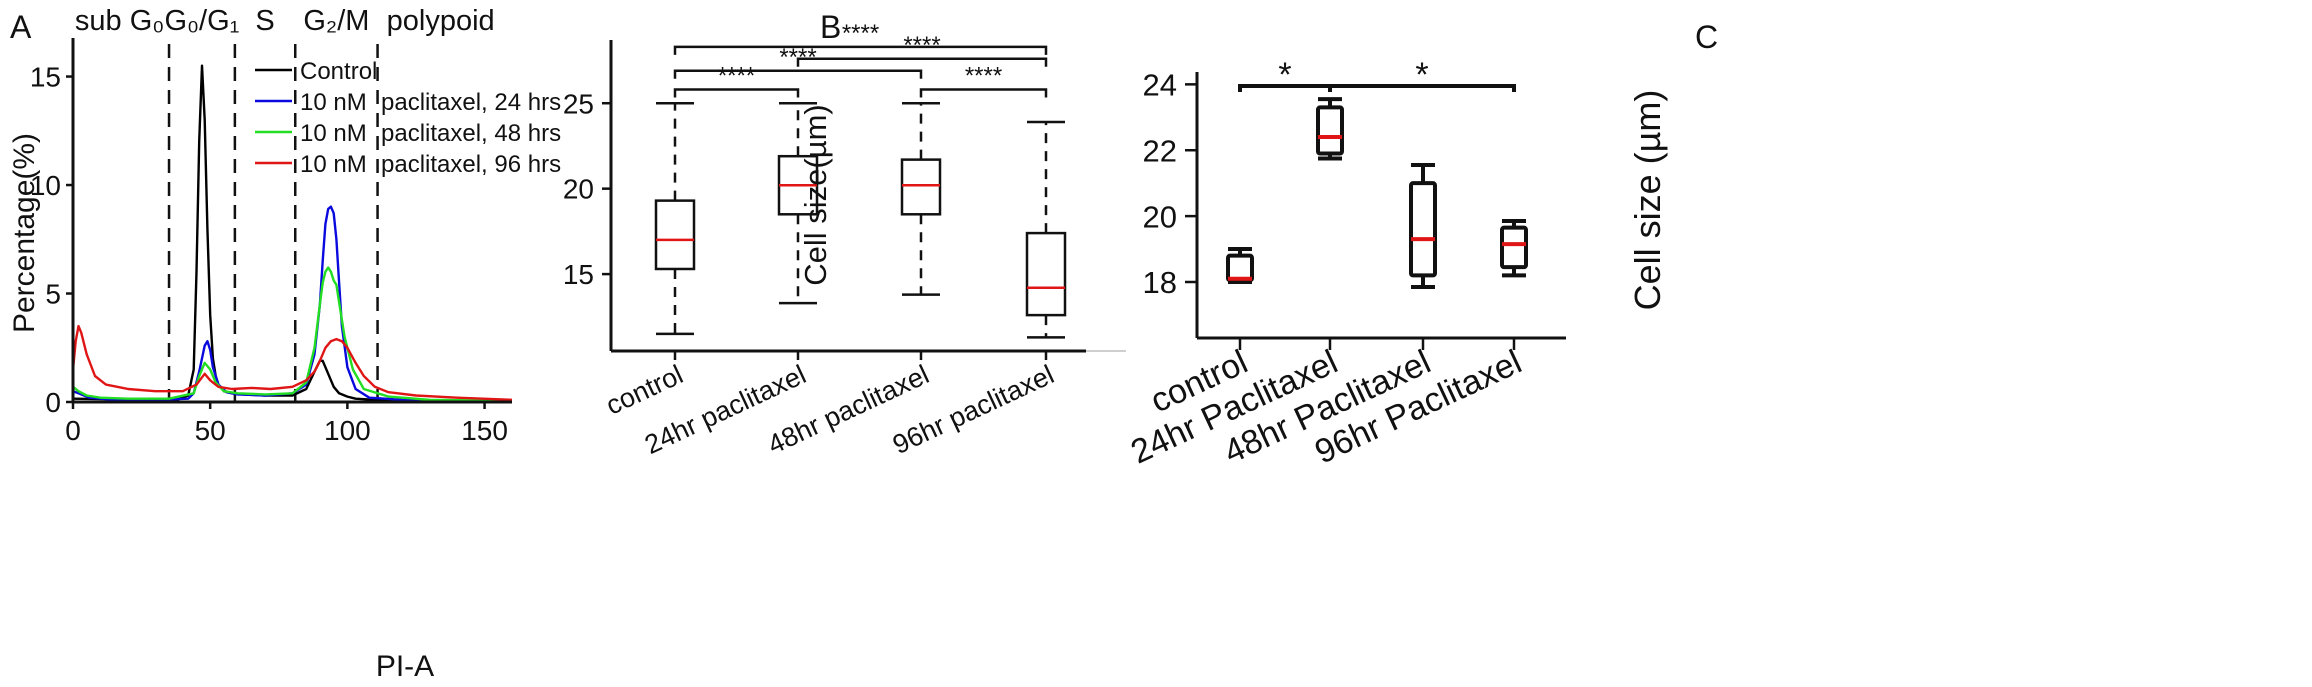 The image size is (2312, 687). What do you see at coordinates (53, 294) in the screenshot?
I see `y-tick-label: 5` at bounding box center [53, 294].